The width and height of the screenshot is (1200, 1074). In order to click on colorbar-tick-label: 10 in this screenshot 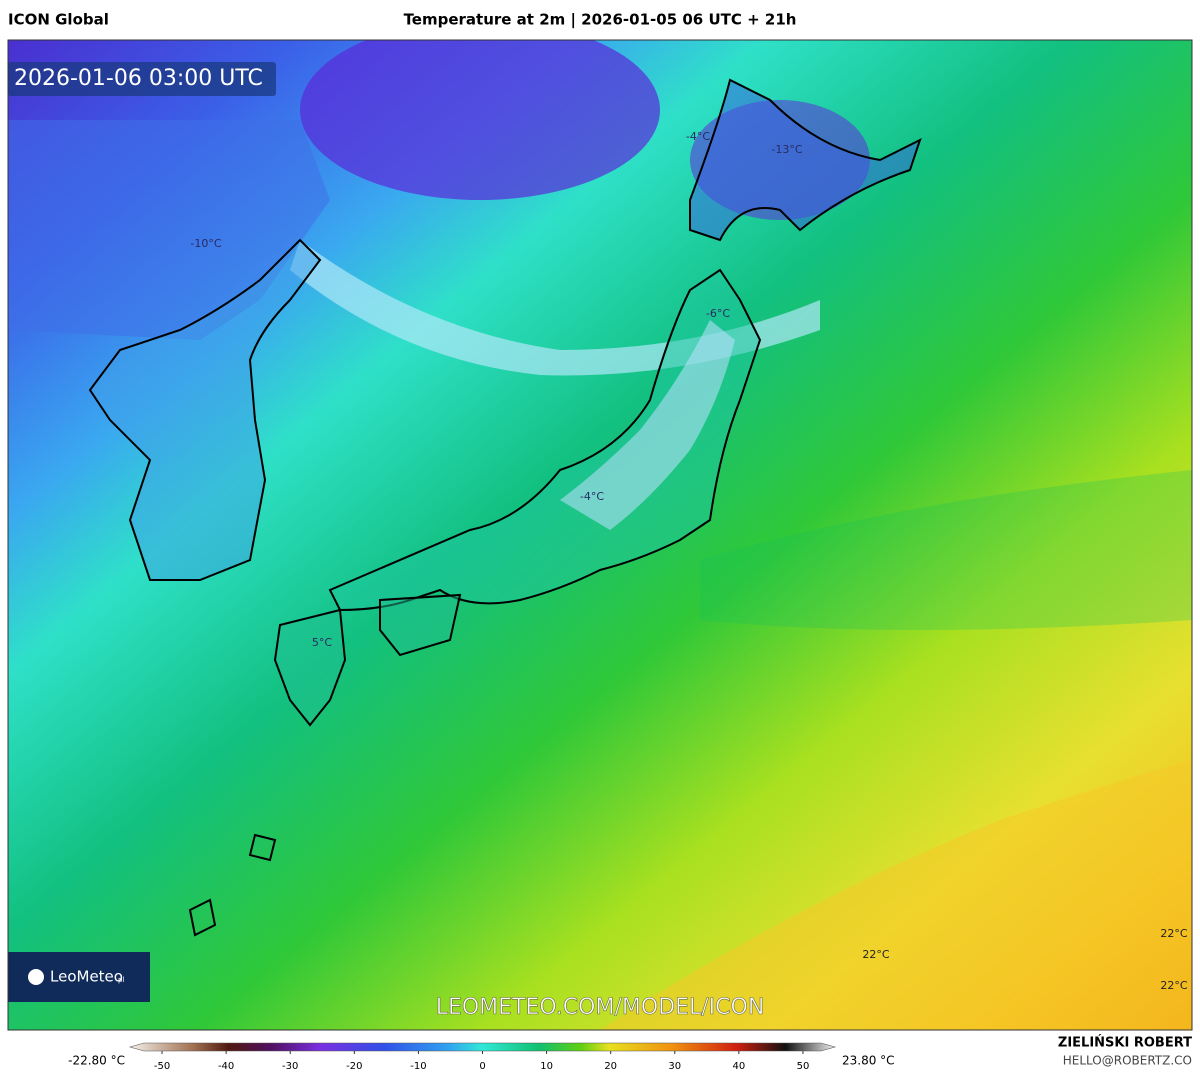, I will do `click(546, 1066)`.